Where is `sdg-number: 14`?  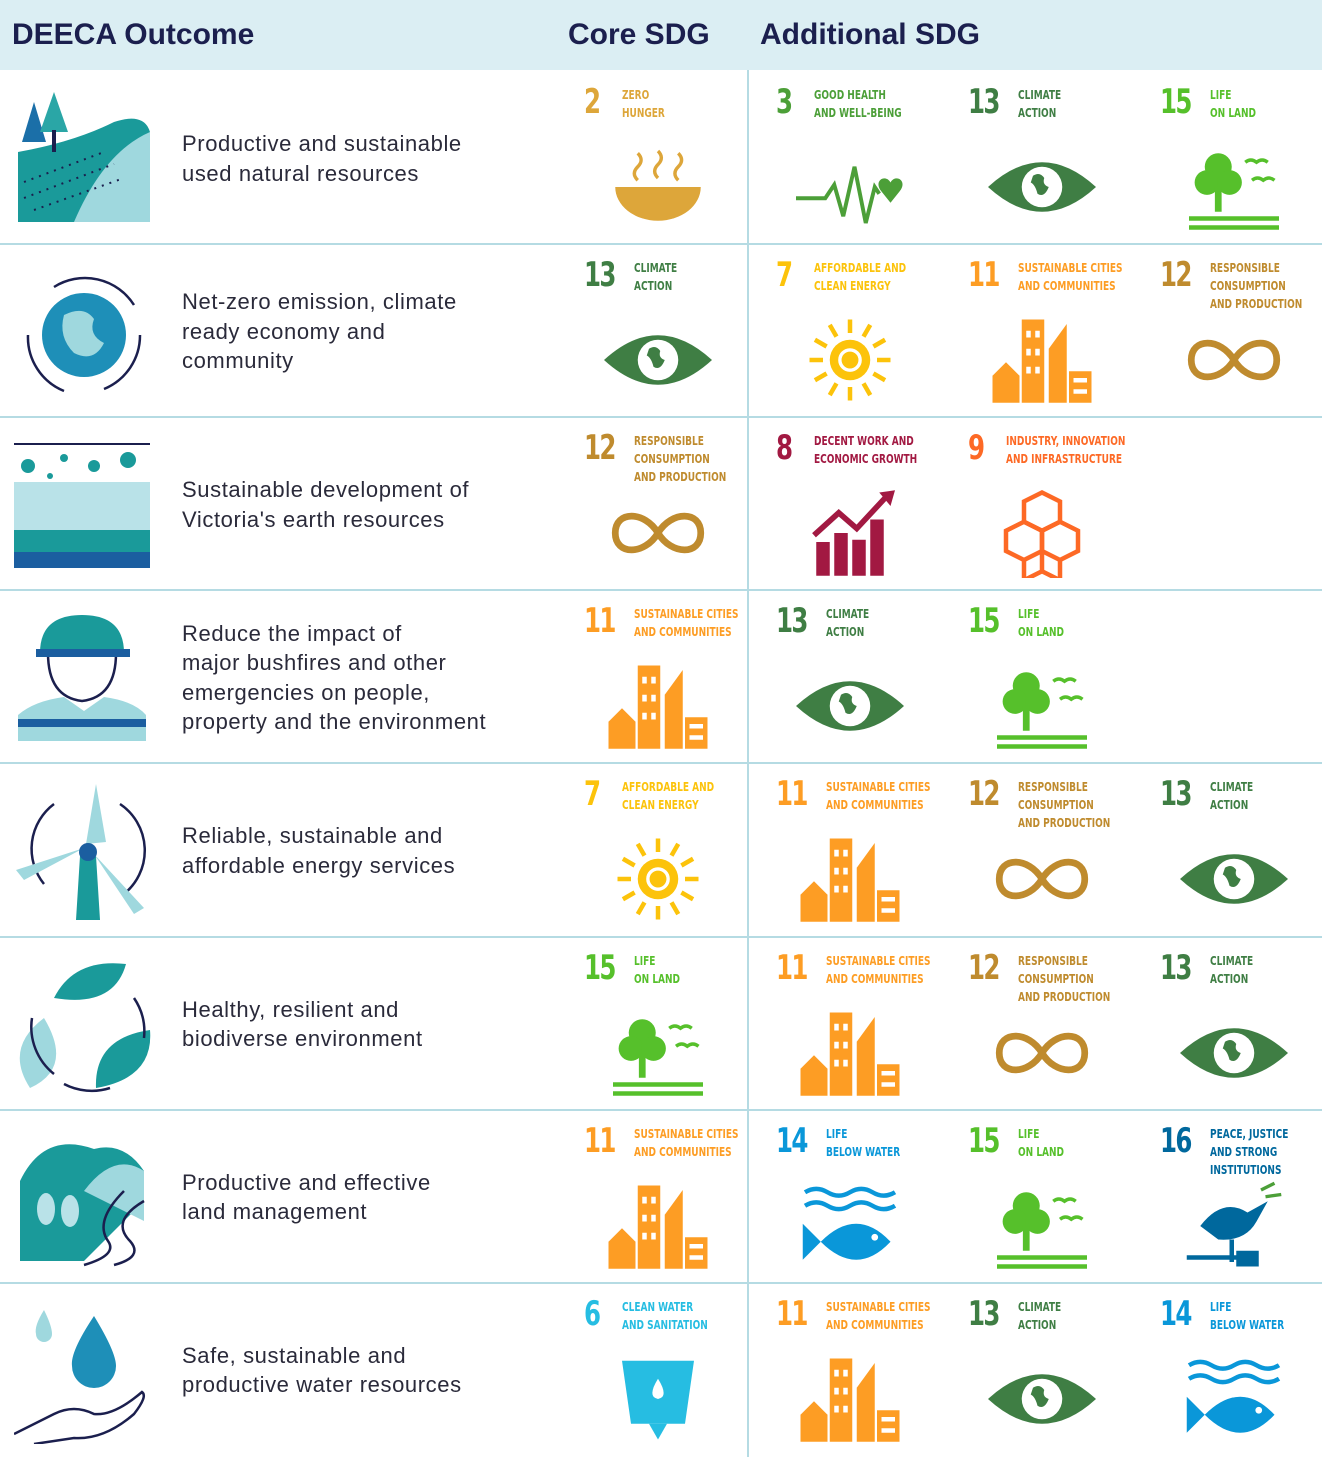
sdg-number: 14 is located at coordinates (792, 1140).